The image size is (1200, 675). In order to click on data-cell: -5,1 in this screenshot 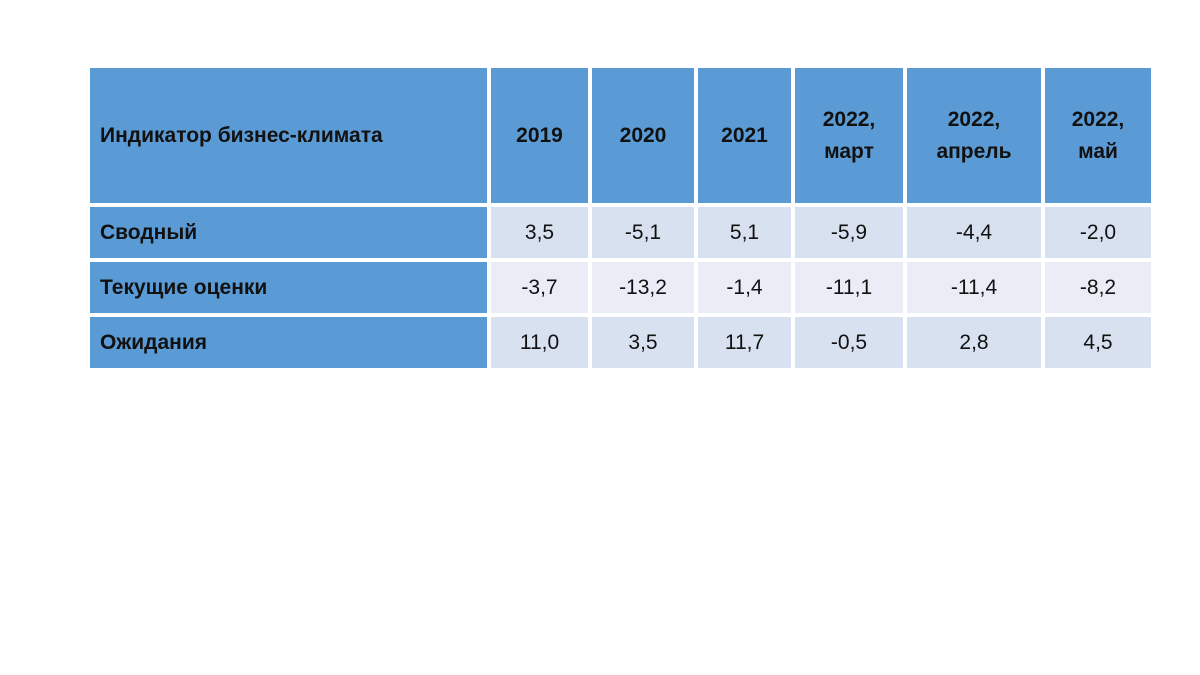, I will do `click(643, 232)`.